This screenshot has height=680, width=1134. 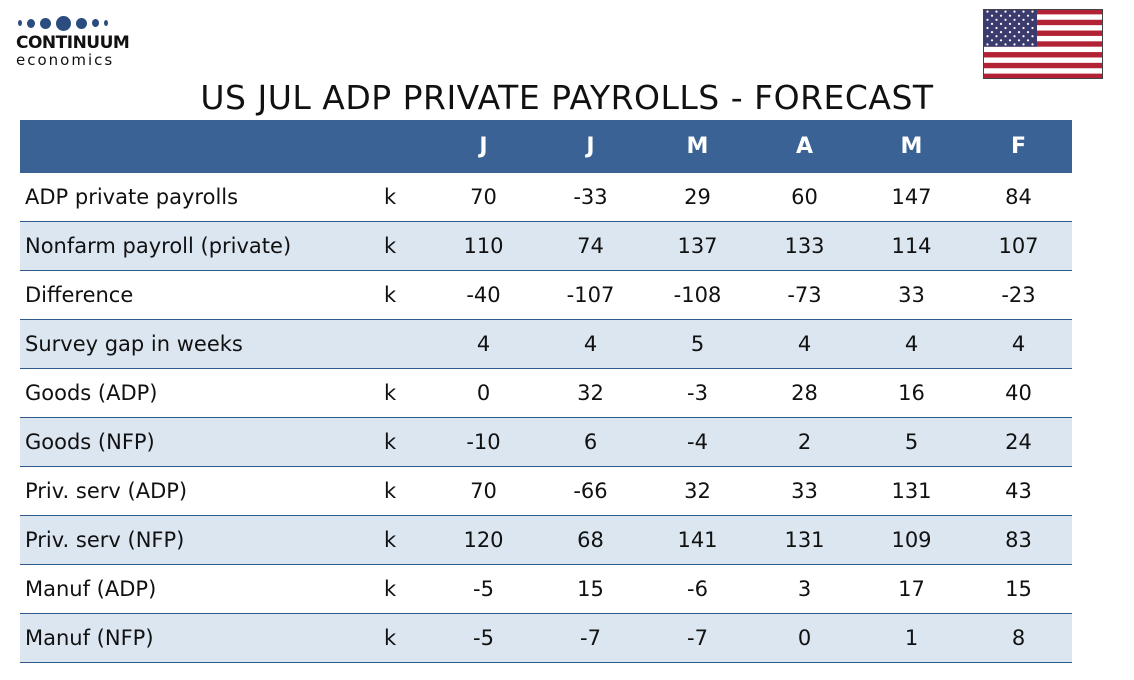 What do you see at coordinates (911, 246) in the screenshot?
I see `table-cell: 114` at bounding box center [911, 246].